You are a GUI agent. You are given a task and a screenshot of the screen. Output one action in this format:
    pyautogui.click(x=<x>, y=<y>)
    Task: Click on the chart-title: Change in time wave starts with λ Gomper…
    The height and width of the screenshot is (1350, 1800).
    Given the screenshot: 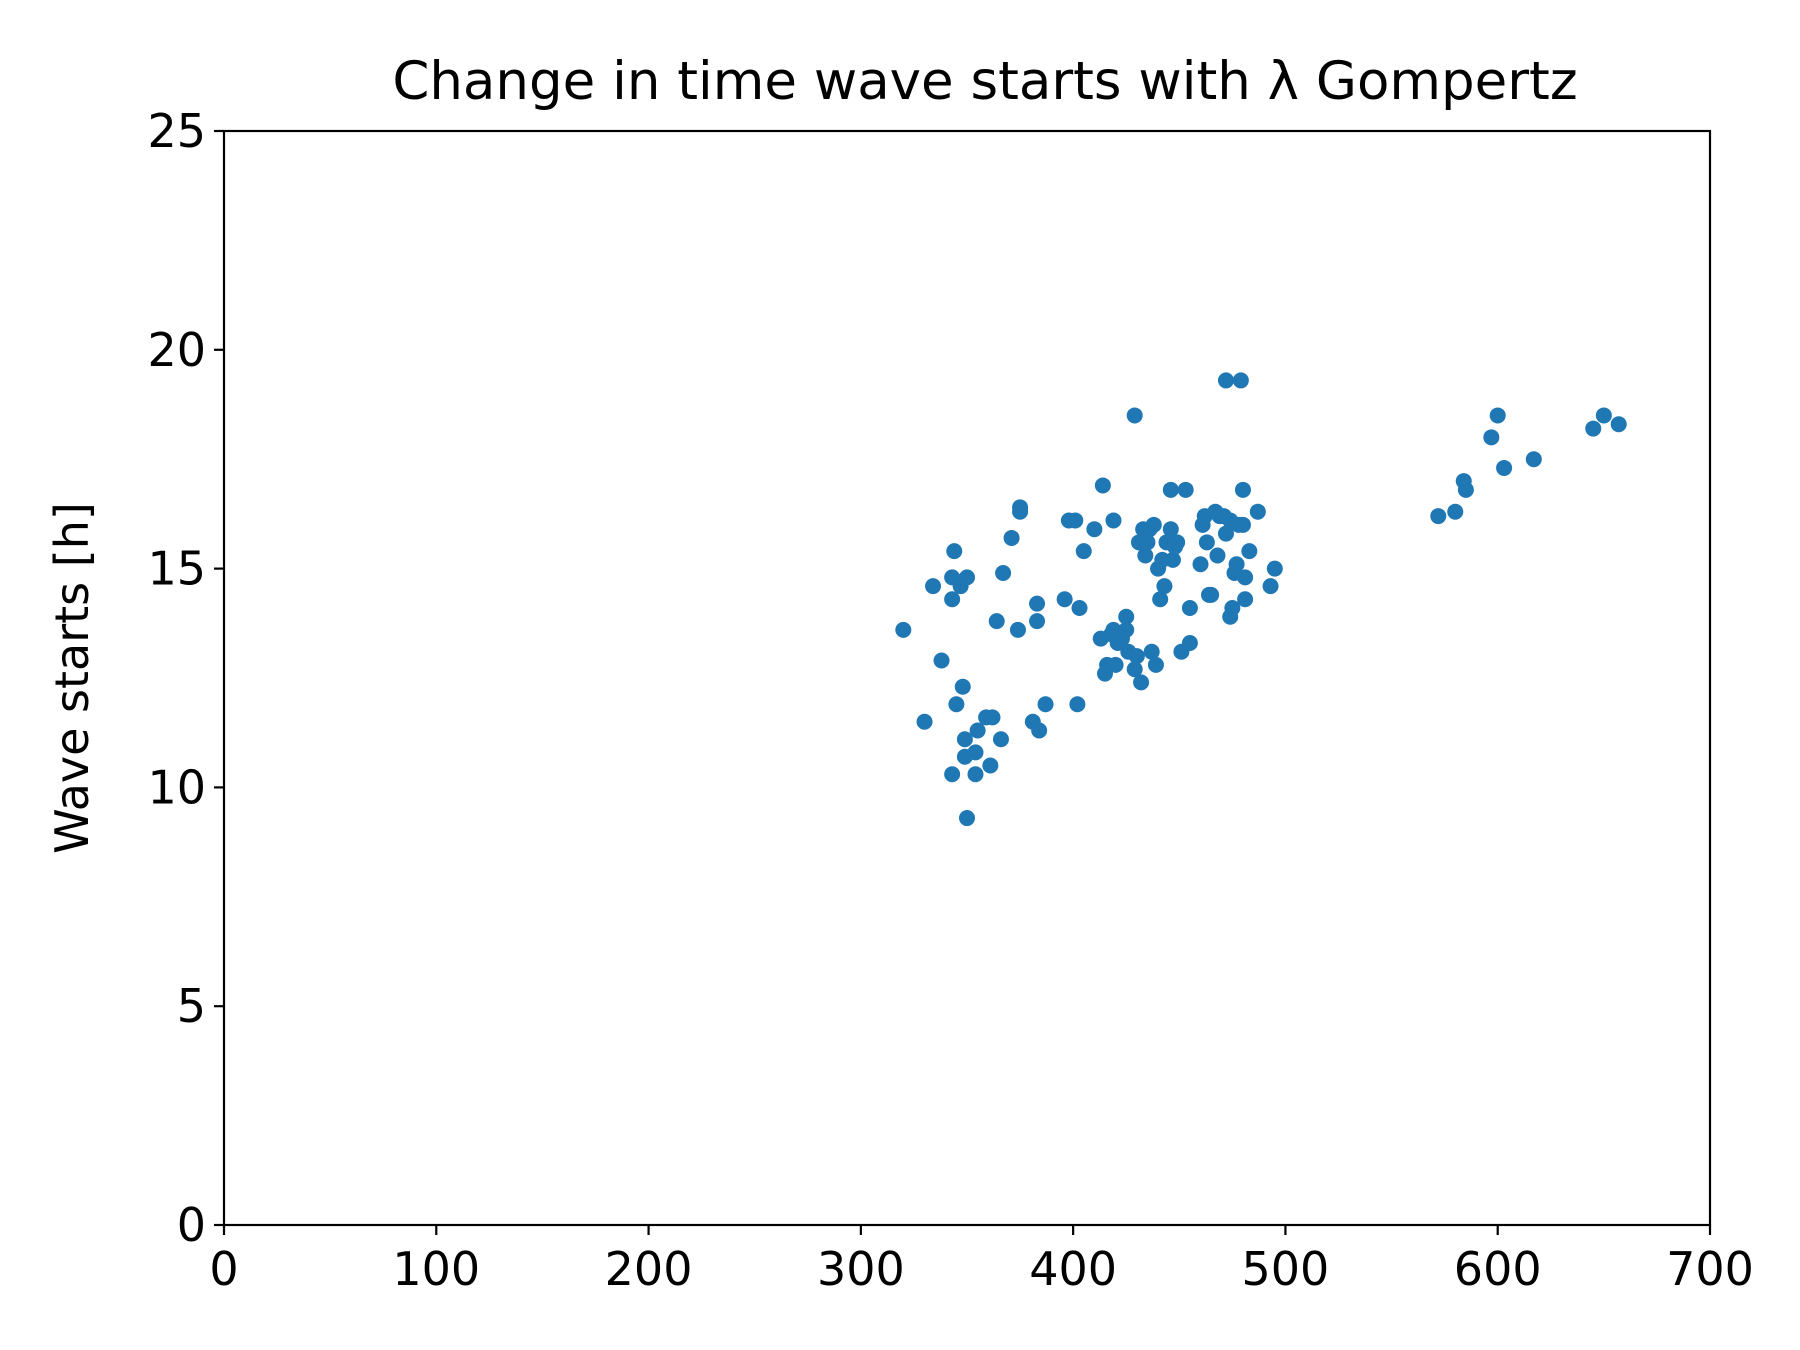 What is the action you would take?
    pyautogui.click(x=984, y=81)
    